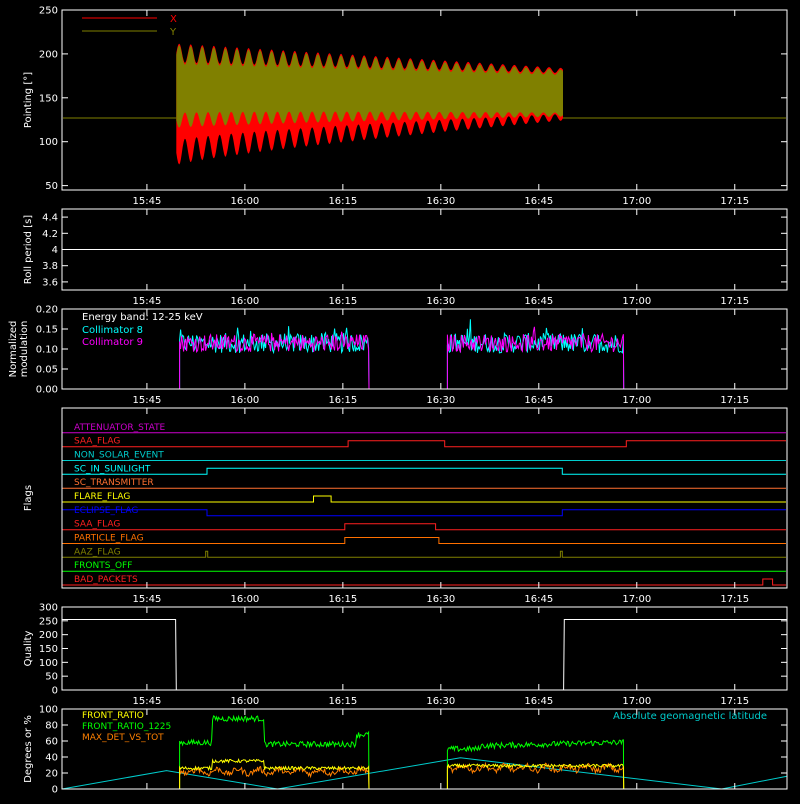 The width and height of the screenshot is (800, 804). What do you see at coordinates (114, 483) in the screenshot?
I see `flag-label: SC_TRANSMITTER` at bounding box center [114, 483].